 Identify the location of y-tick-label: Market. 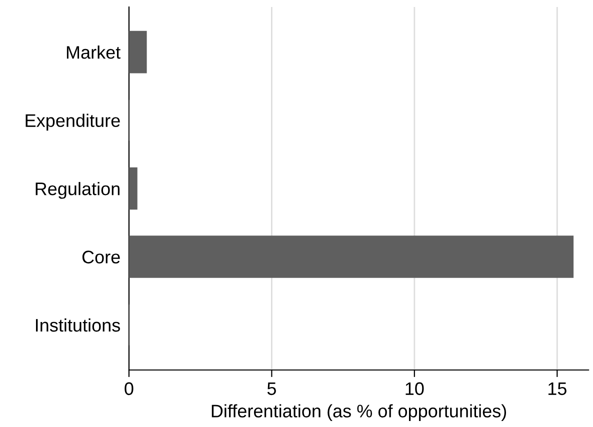
(93, 52).